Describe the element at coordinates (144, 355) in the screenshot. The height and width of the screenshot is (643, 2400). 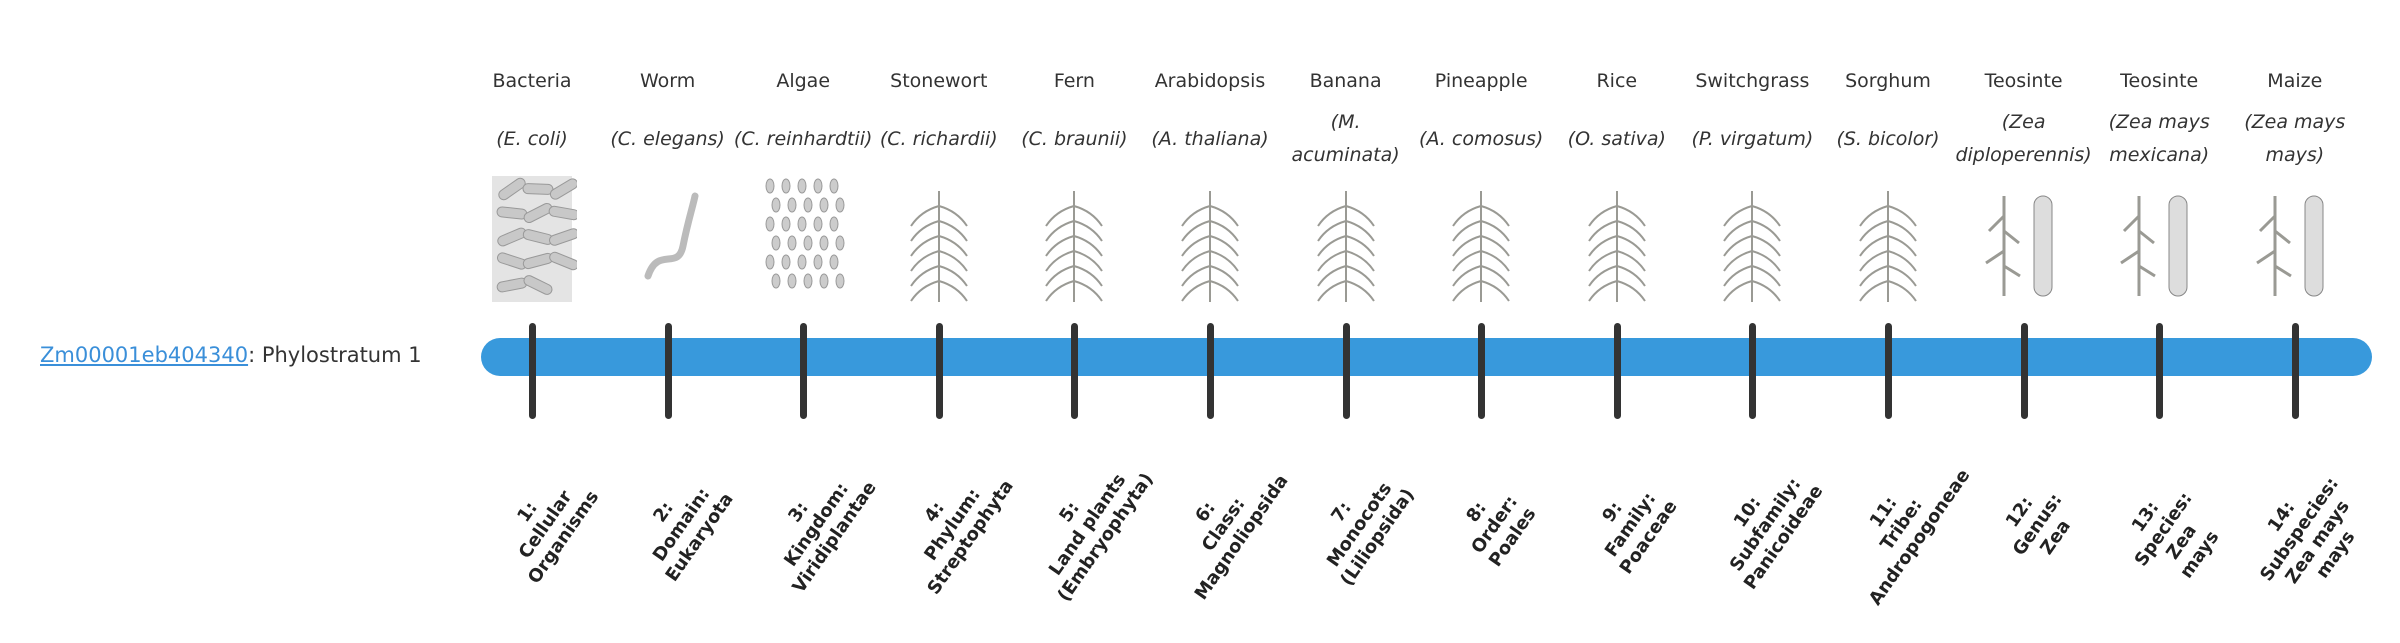
I see `gene-id-link: Zm00001eb404340` at that location.